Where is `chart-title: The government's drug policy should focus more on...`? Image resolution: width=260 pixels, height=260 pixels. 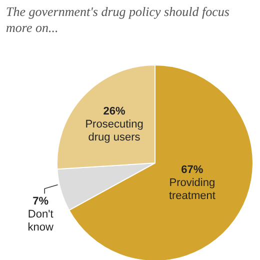 chart-title: The government's drug policy should focus more on... is located at coordinates (118, 20).